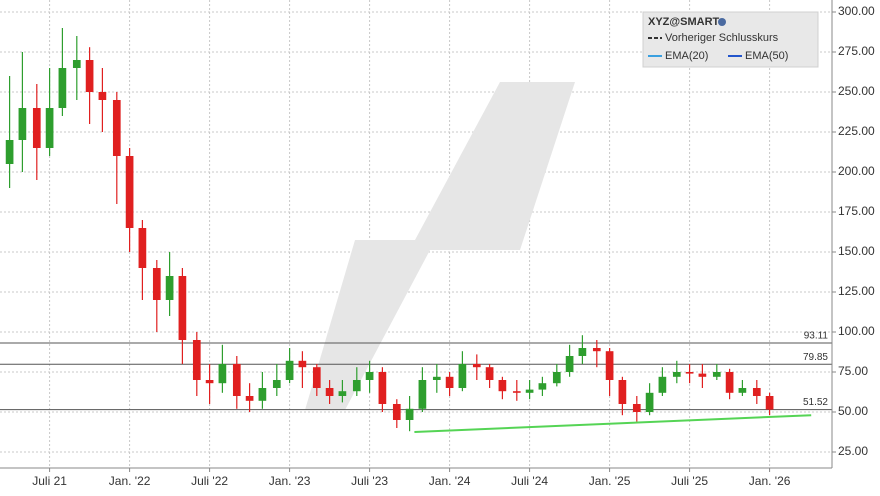  Describe the element at coordinates (856, 331) in the screenshot. I see `y-tick-label: 100.00` at that location.